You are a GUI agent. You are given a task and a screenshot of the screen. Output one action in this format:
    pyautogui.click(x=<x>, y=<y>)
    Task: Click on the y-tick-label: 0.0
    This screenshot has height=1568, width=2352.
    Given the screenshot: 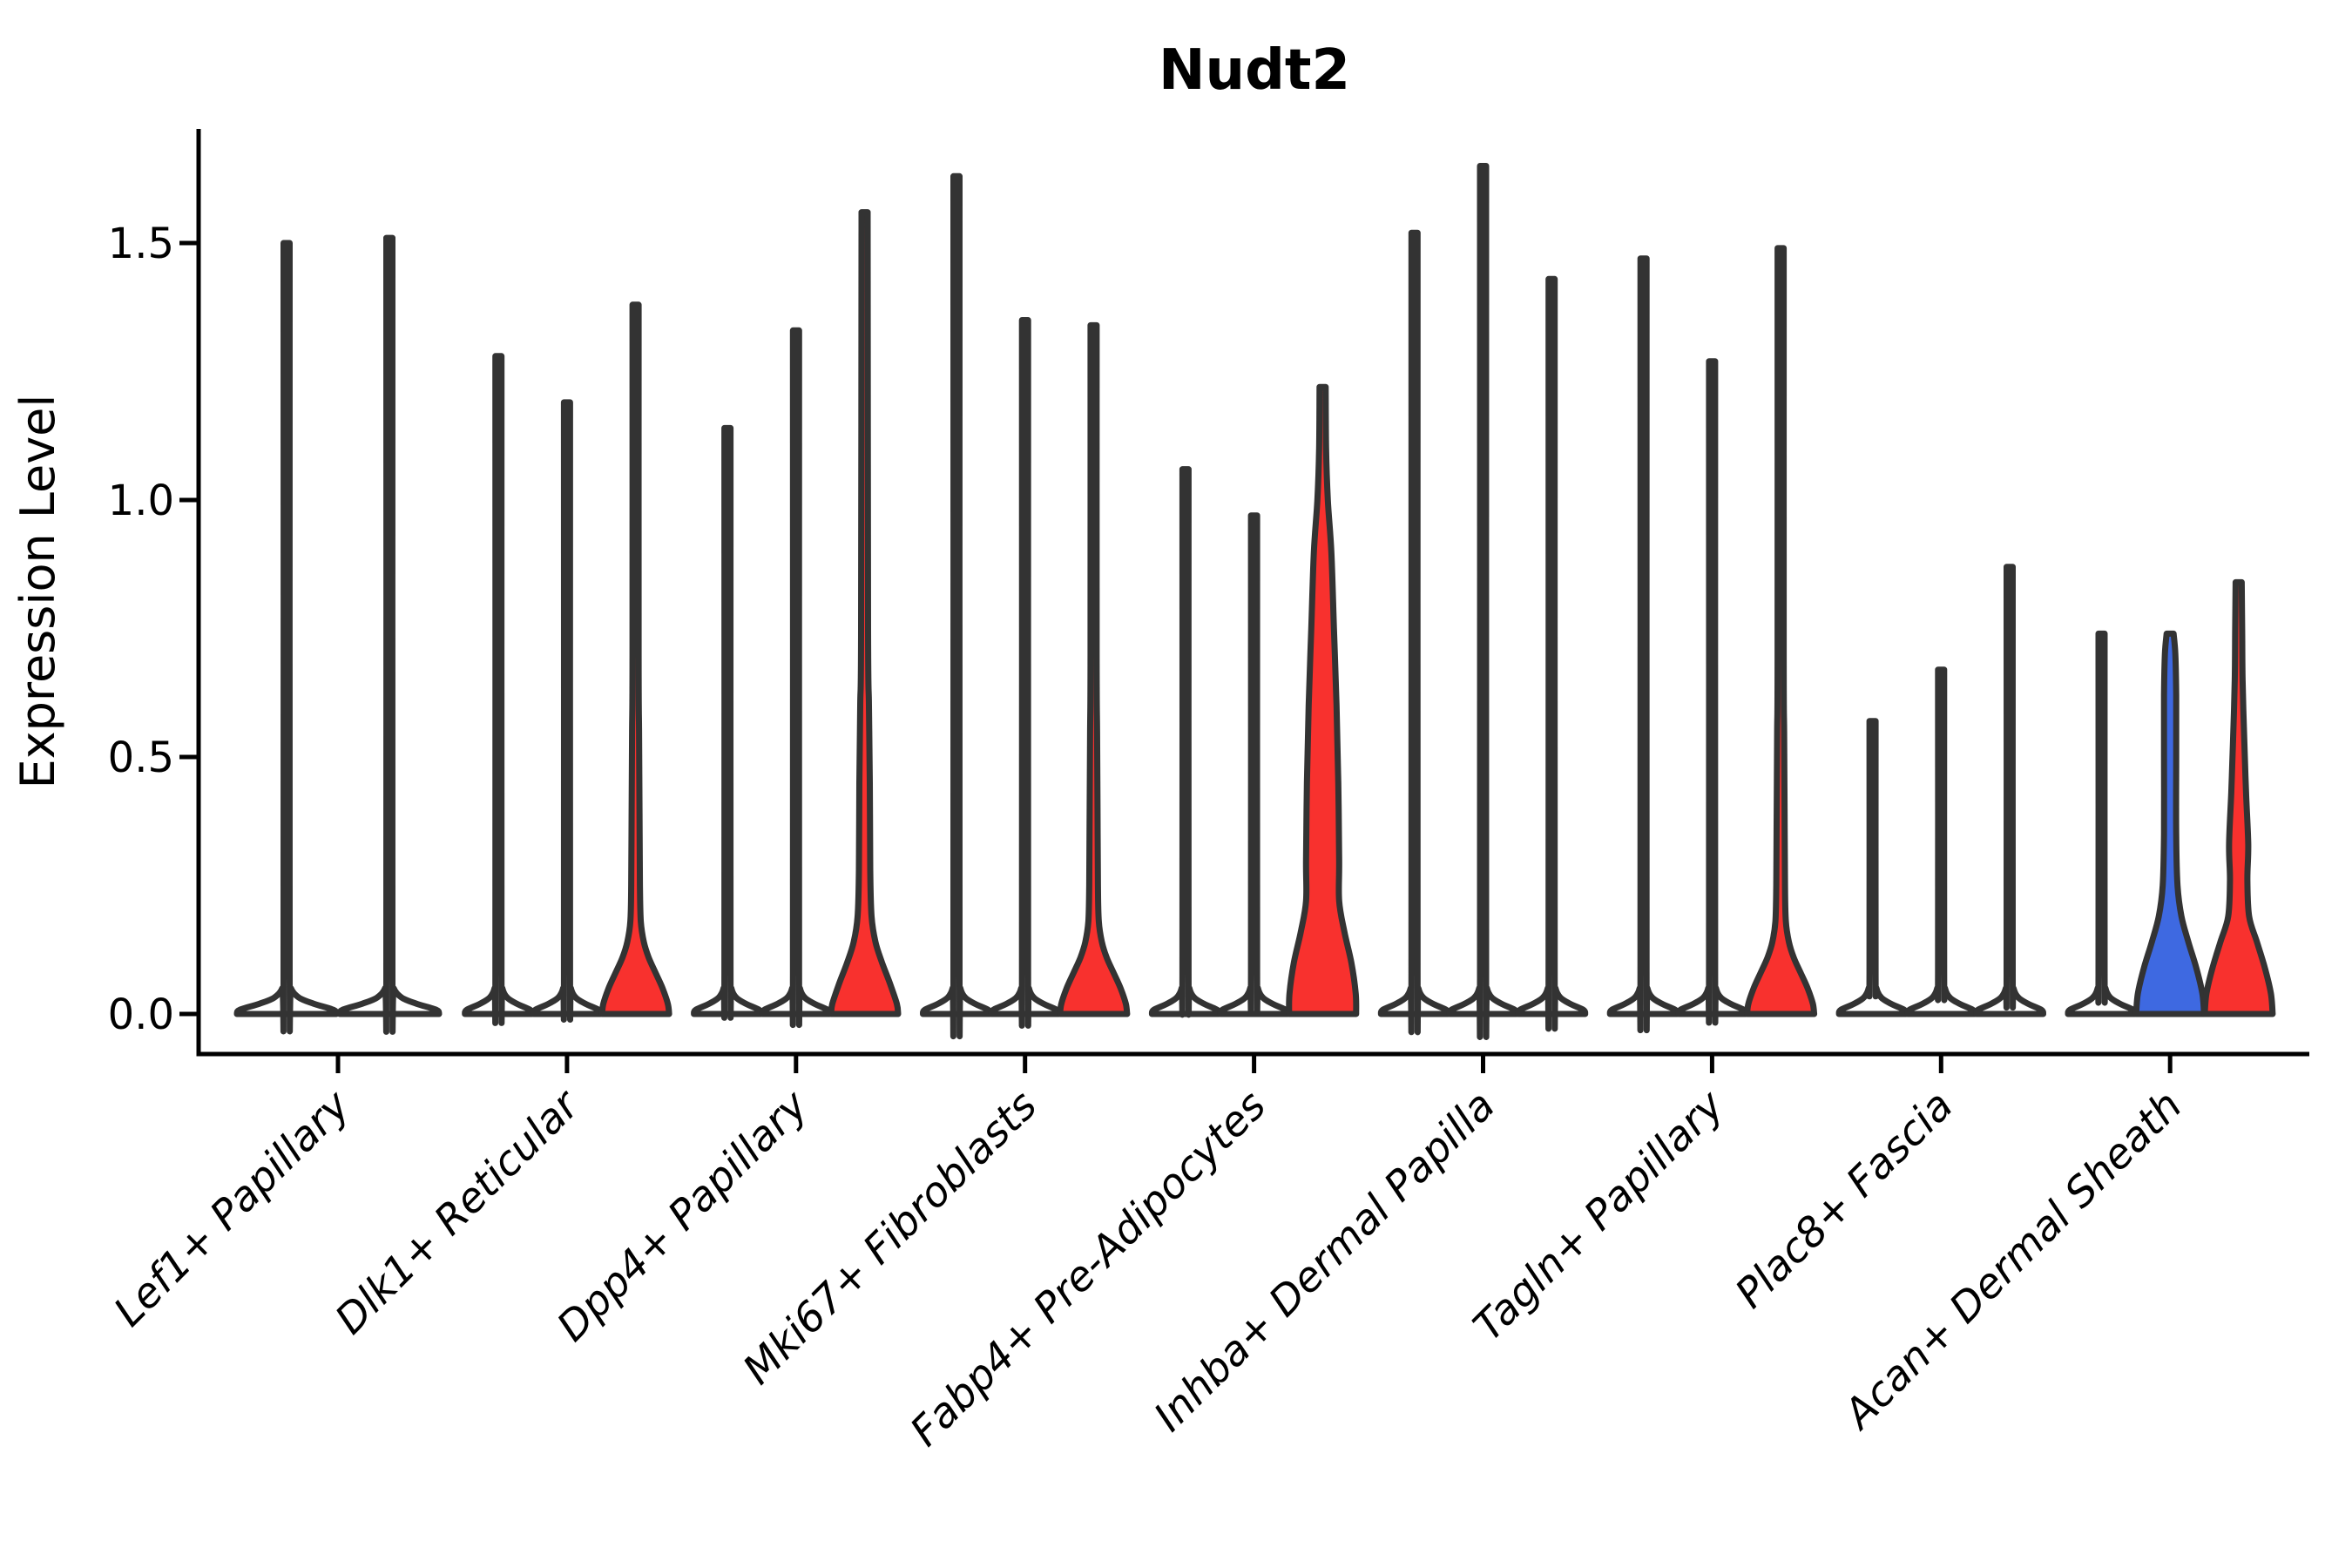 What is the action you would take?
    pyautogui.click(x=141, y=1014)
    